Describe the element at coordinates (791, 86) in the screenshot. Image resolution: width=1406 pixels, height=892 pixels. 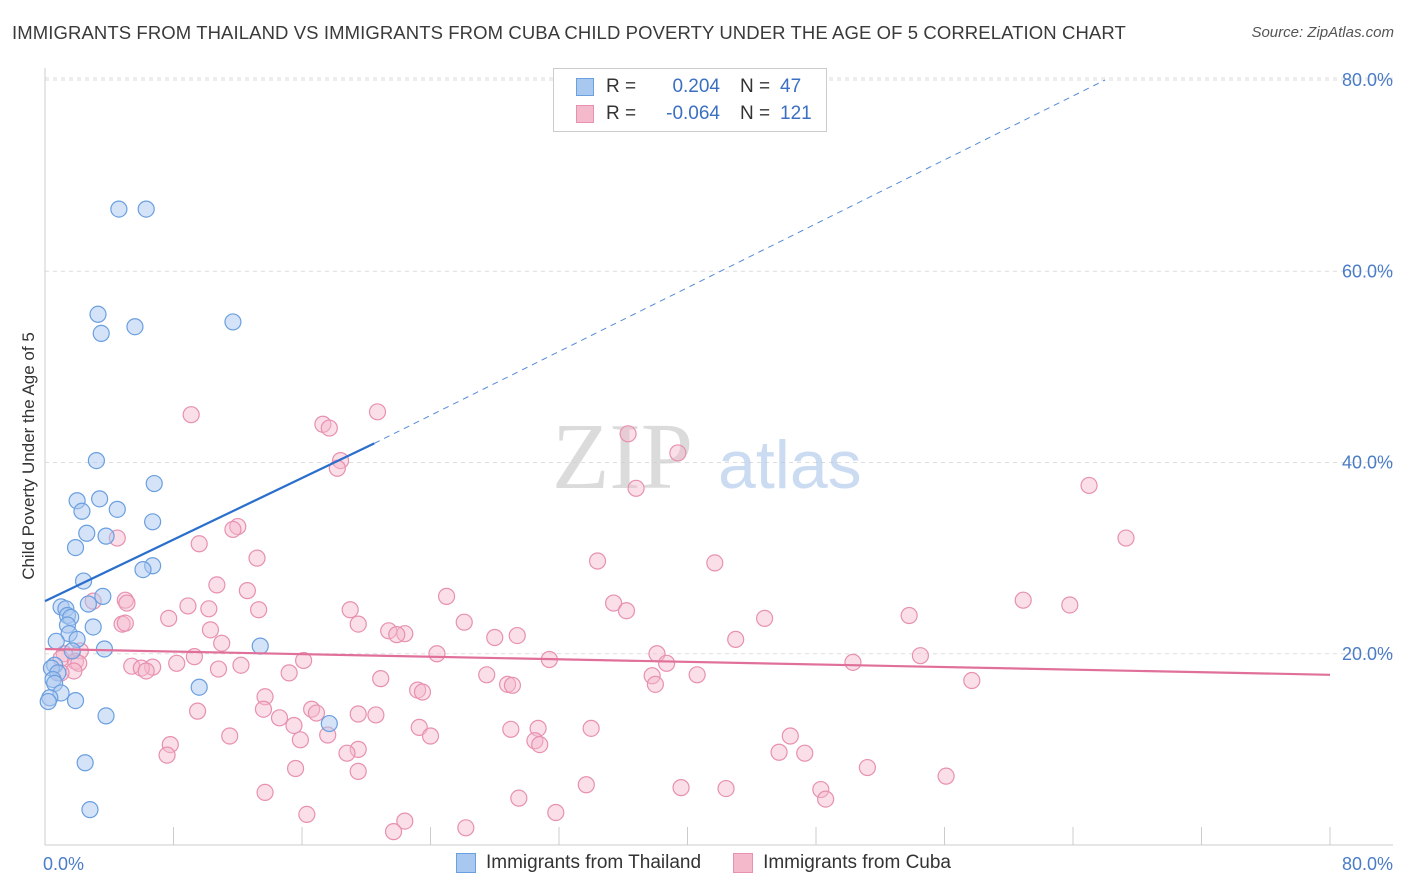
I see `legend-n-value: 47` at that location.